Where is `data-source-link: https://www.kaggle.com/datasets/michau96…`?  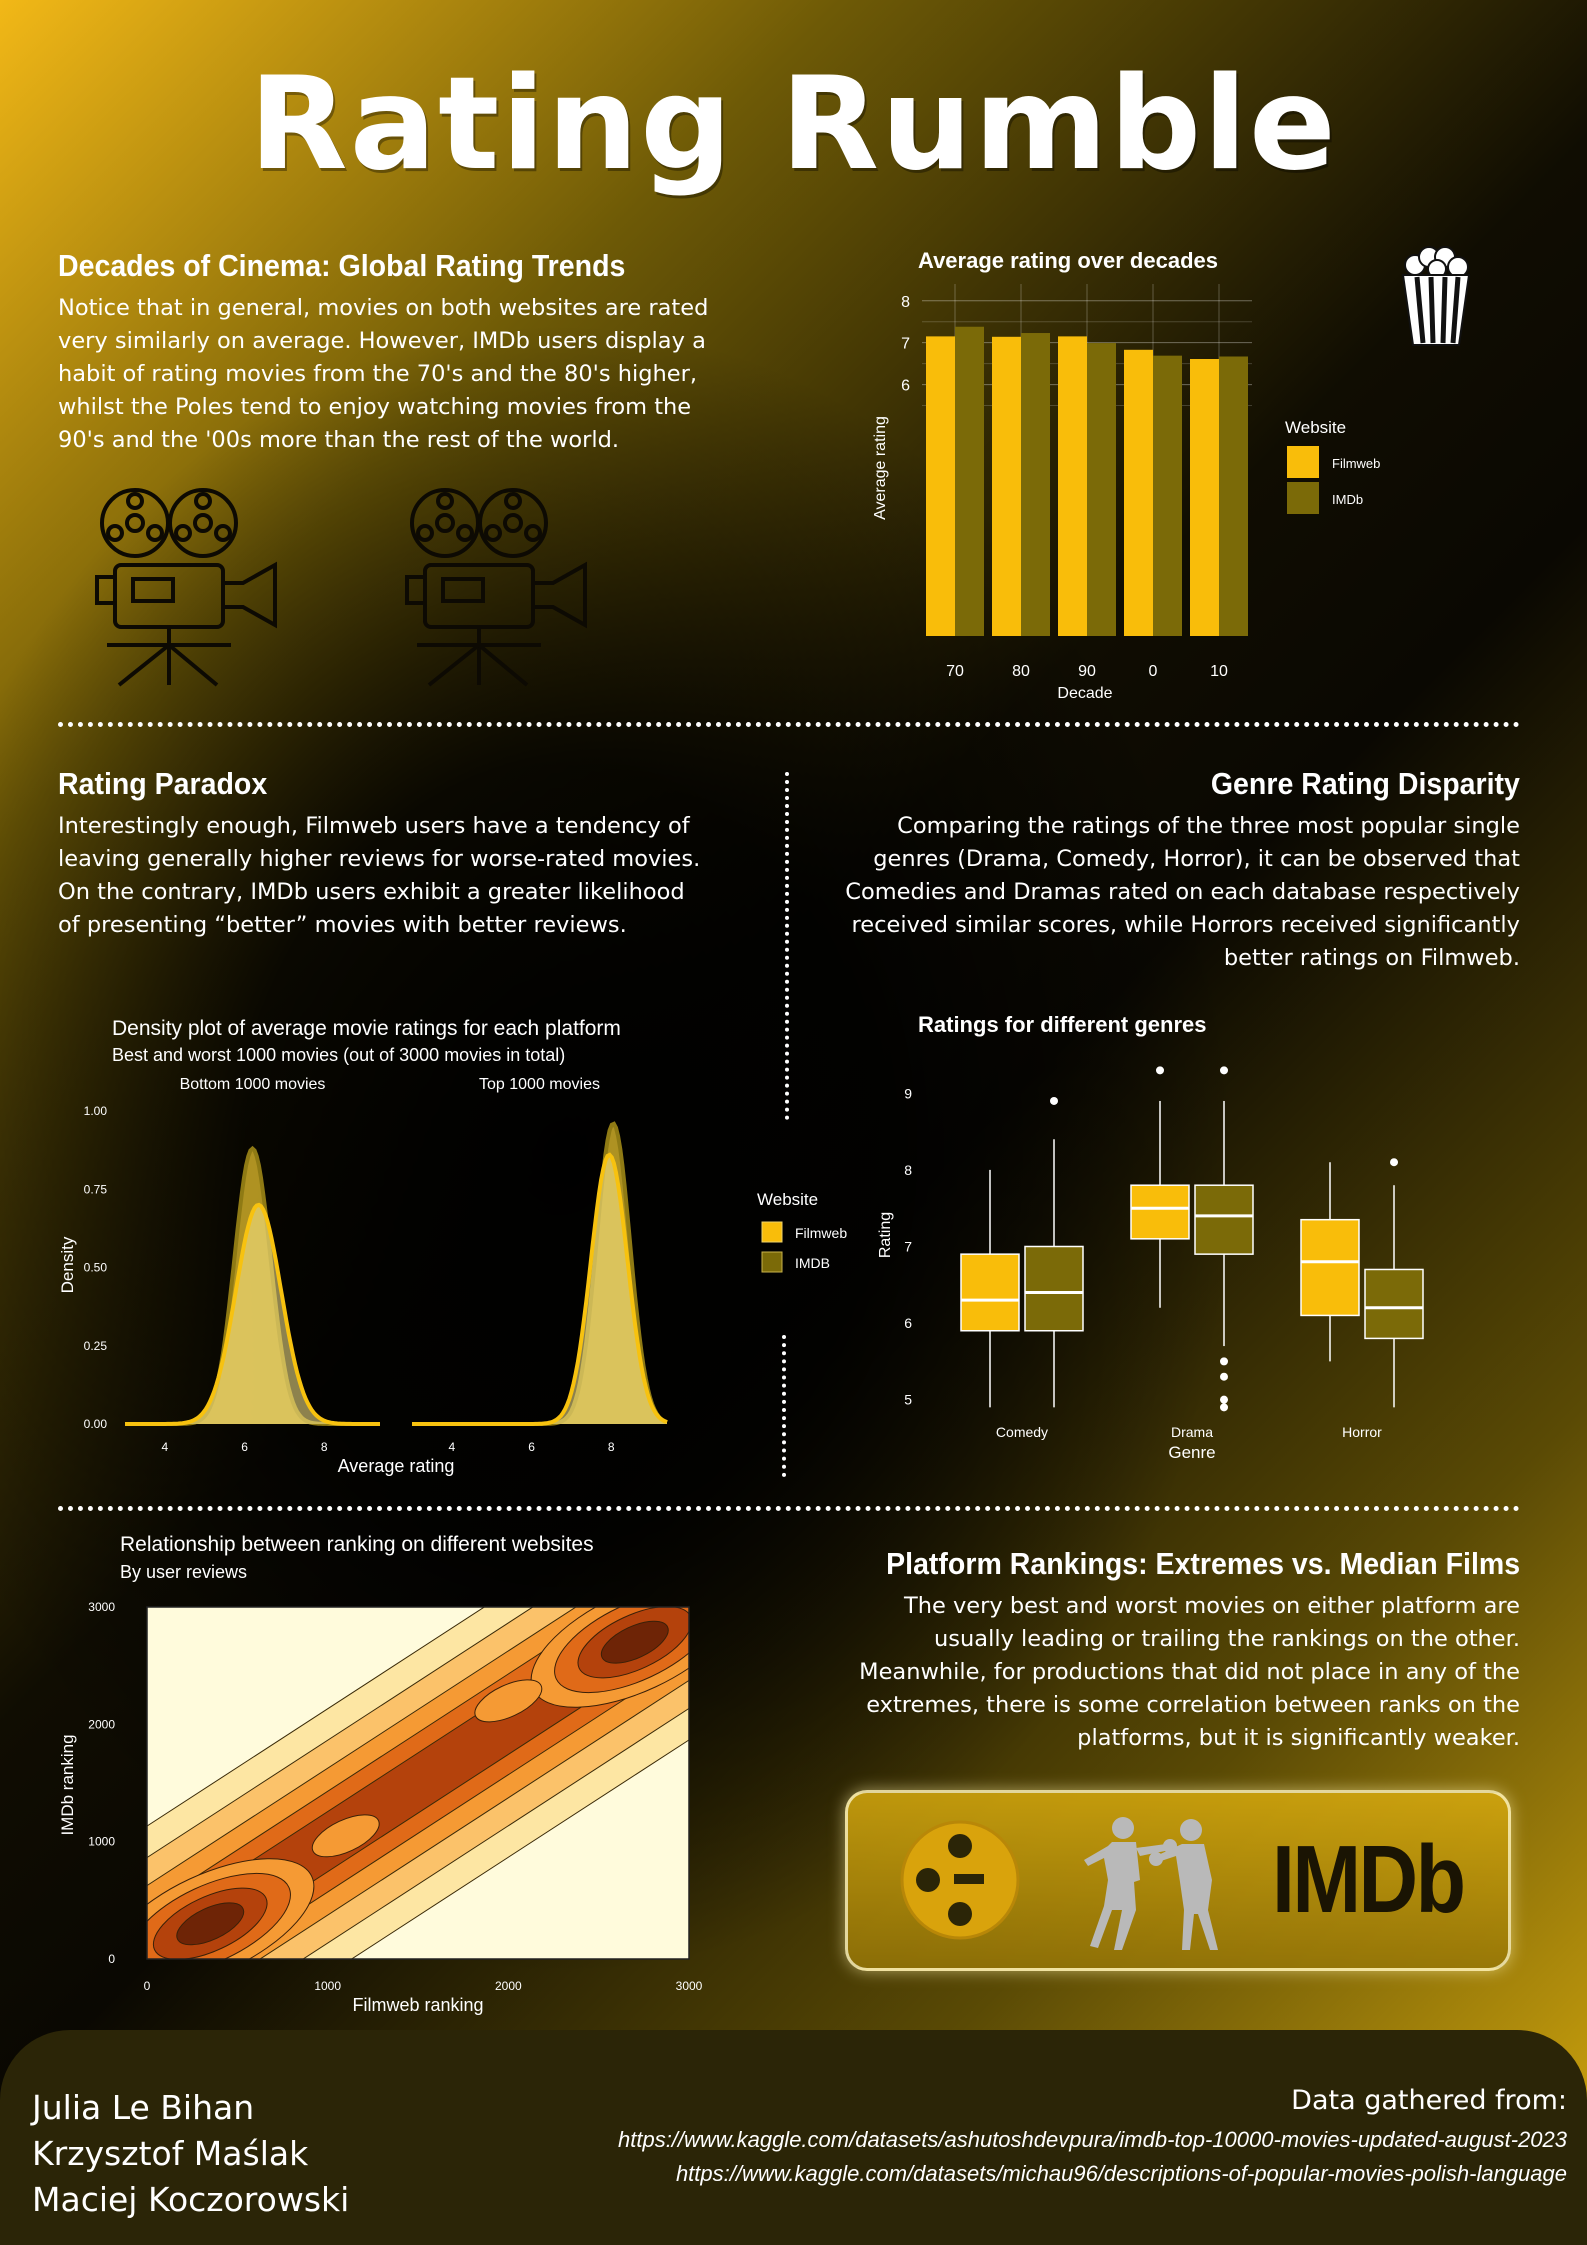 data-source-link: https://www.kaggle.com/datasets/michau96… is located at coordinates (1121, 2173).